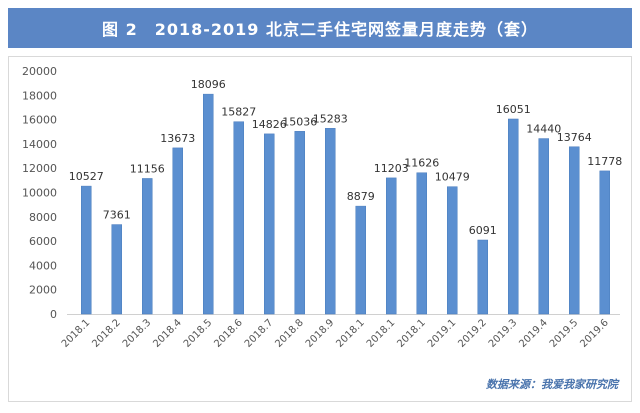 Image resolution: width=640 pixels, height=413 pixels. I want to click on x-tick-label: 2018.5, so click(198, 333).